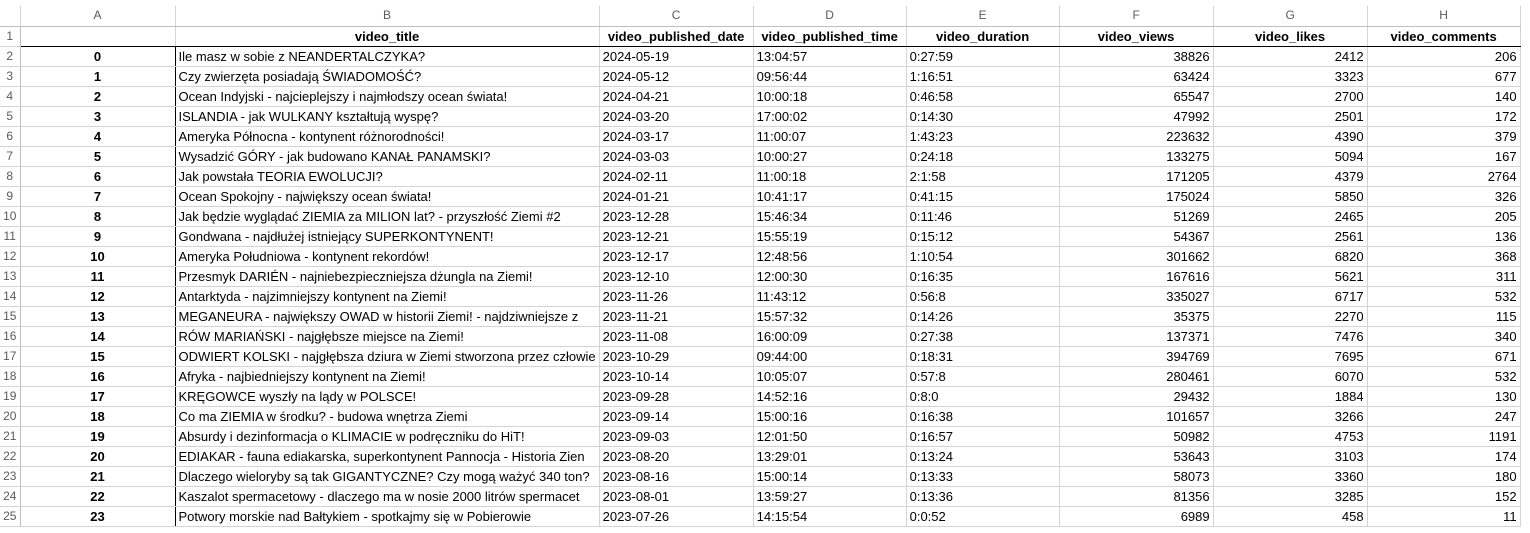 Image resolution: width=1530 pixels, height=533 pixels. I want to click on cell-d: 10:05:07, so click(830, 376).